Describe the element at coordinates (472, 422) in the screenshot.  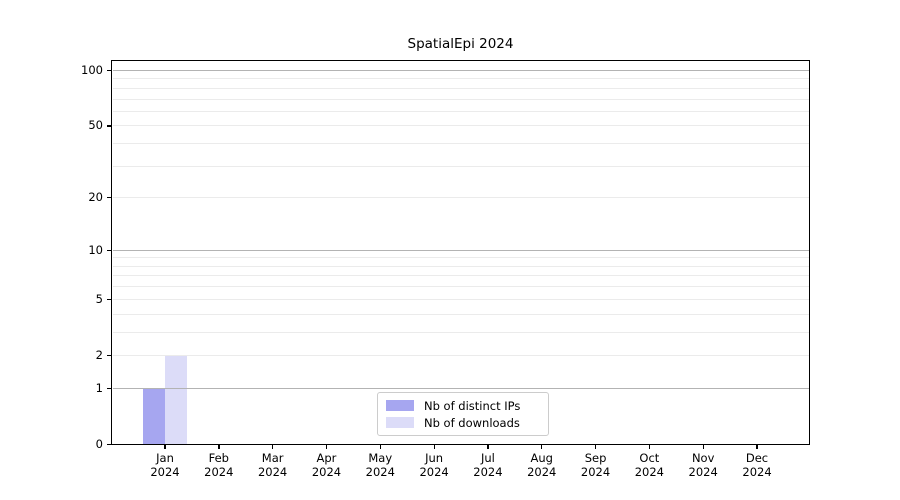
I see `legend-label-downloads: Nb of downloads` at that location.